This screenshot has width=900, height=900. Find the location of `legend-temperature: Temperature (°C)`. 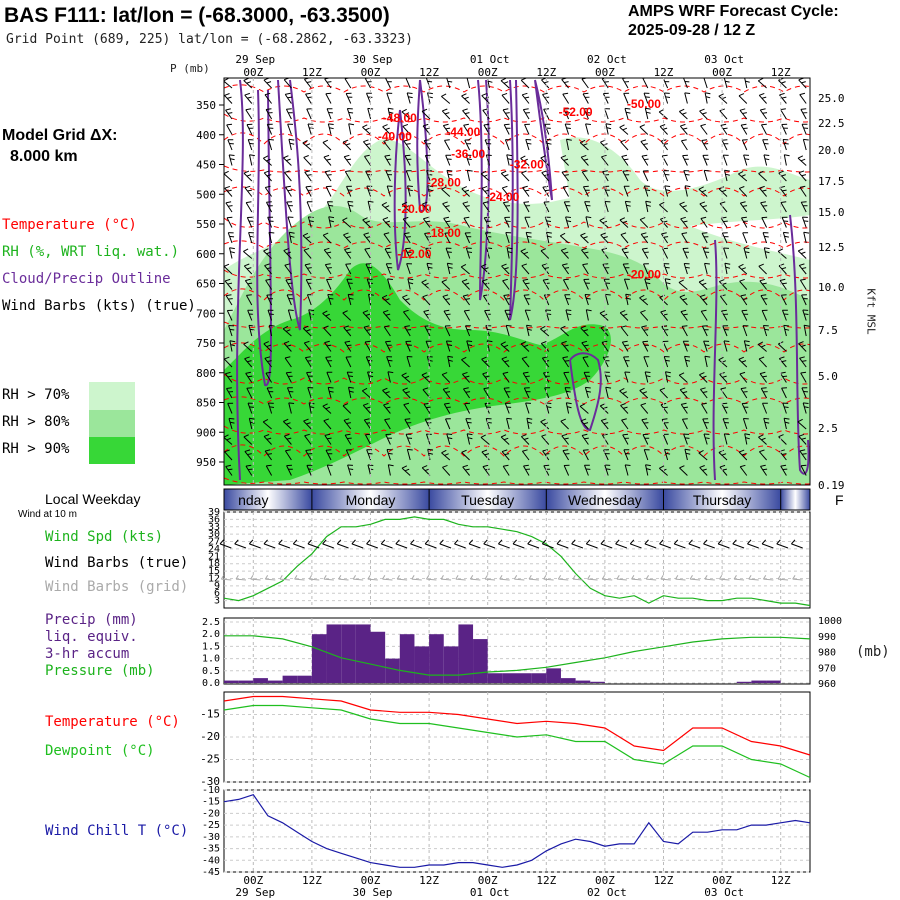

legend-temperature: Temperature (°C) is located at coordinates (69, 225).